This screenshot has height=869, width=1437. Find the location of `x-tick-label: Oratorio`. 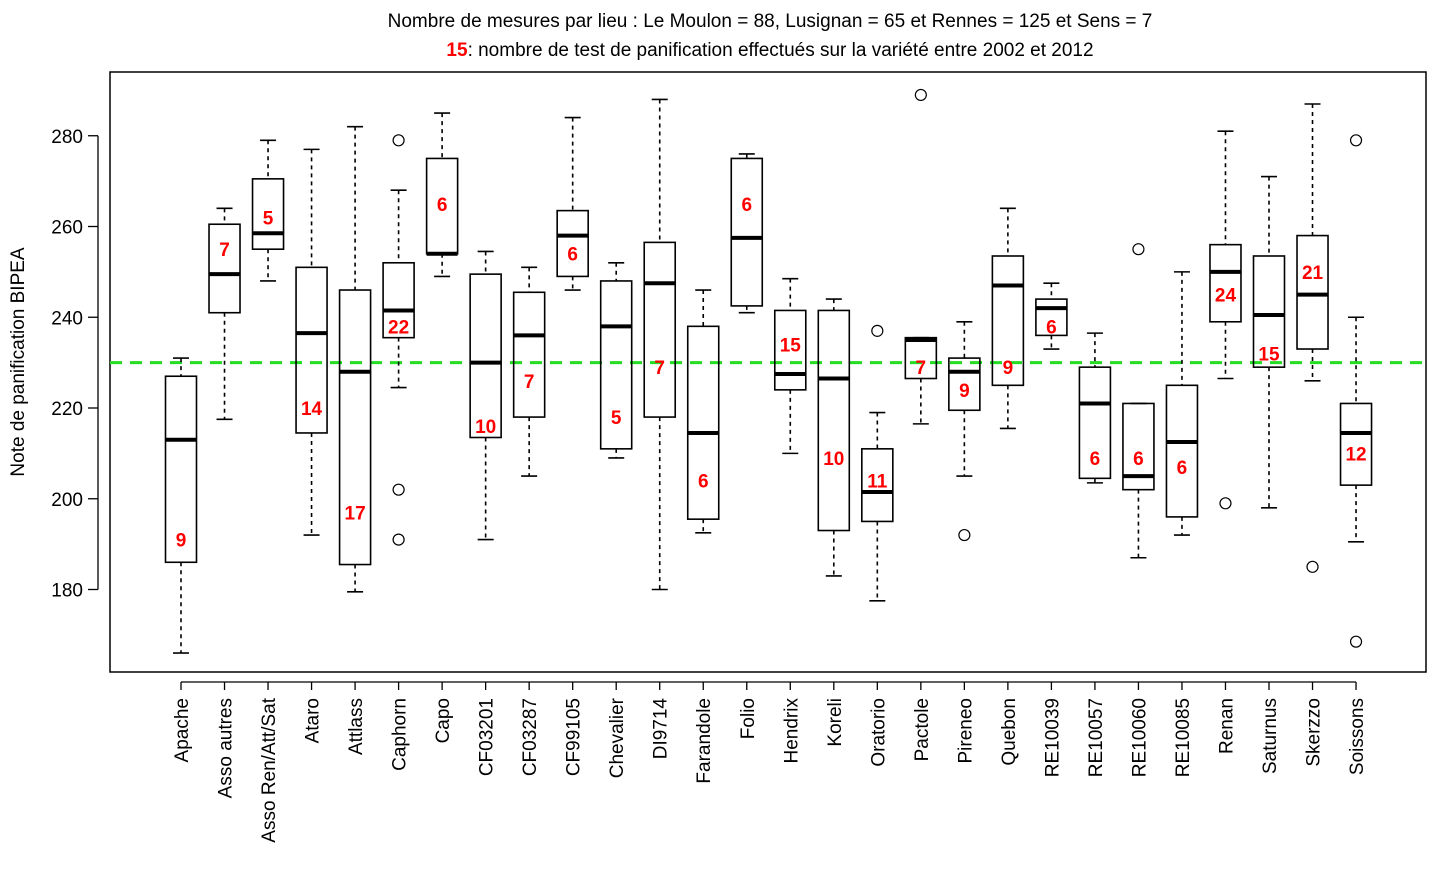

x-tick-label: Oratorio is located at coordinates (878, 732).